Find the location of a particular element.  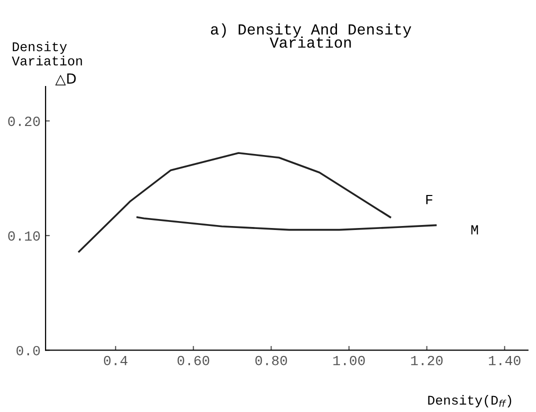

text: F is located at coordinates (429, 199).